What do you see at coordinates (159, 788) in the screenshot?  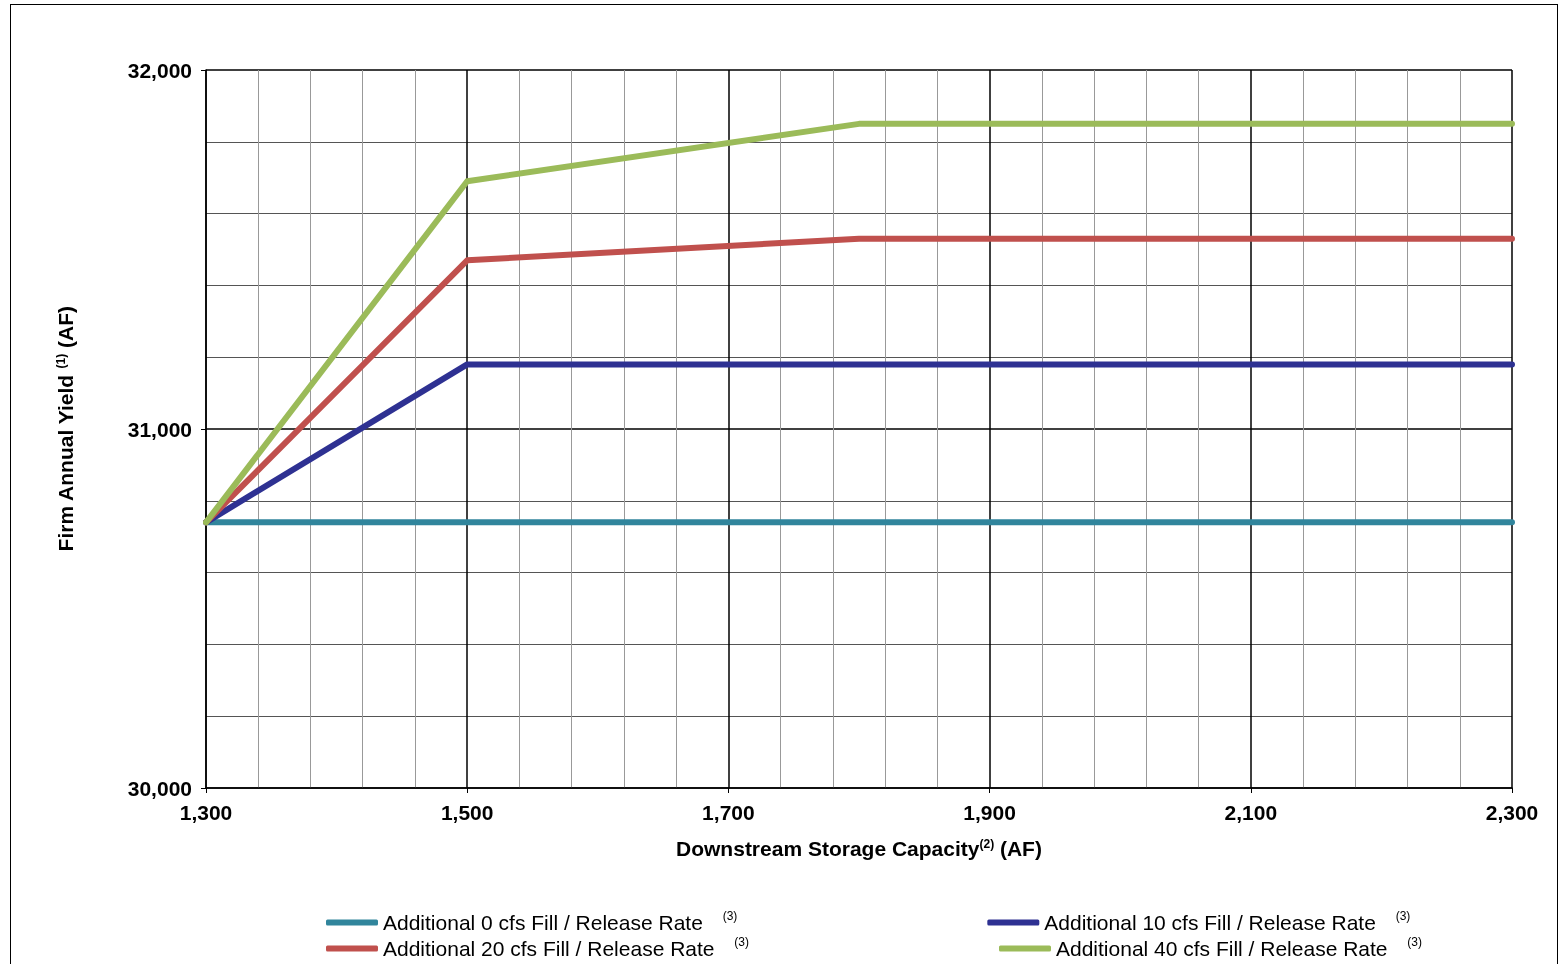 I see `y-tick-label: 30,000` at bounding box center [159, 788].